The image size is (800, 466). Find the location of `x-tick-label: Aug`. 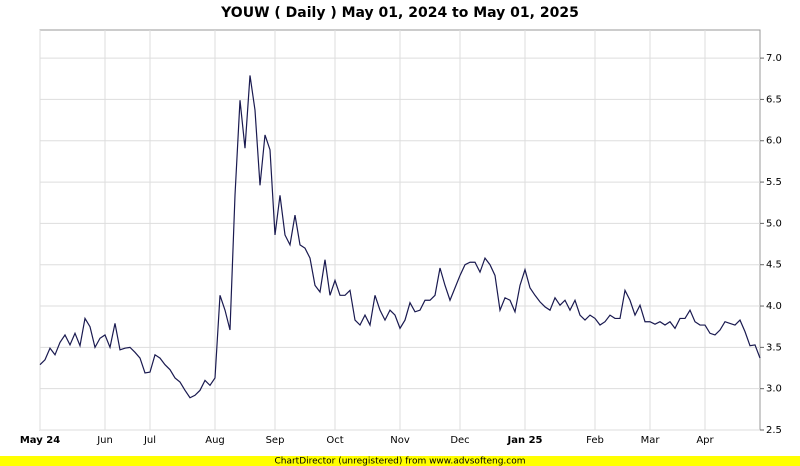

x-tick-label: Aug is located at coordinates (215, 440).